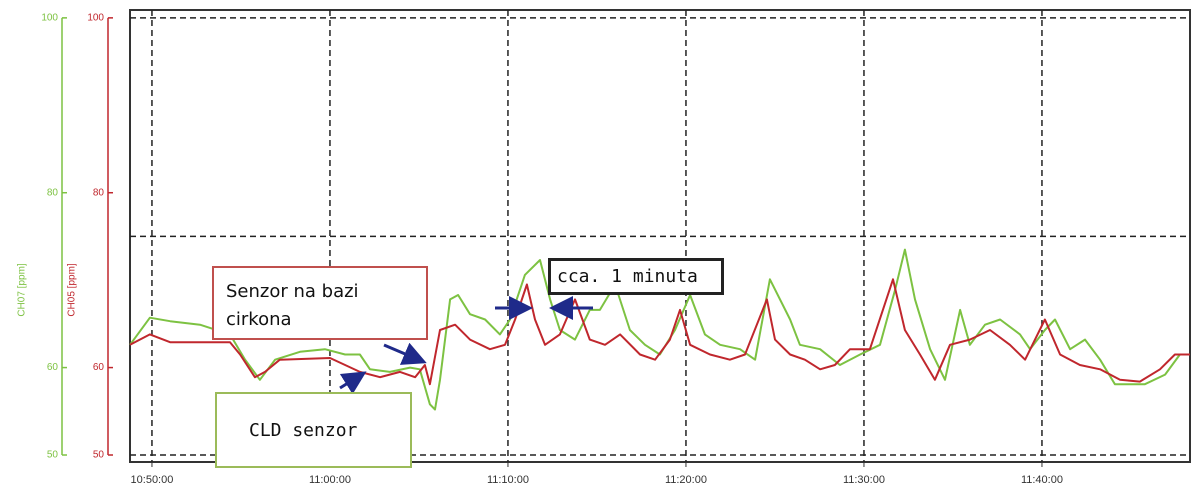  Describe the element at coordinates (686, 480) in the screenshot. I see `x-tick-label: 11:20:00` at that location.